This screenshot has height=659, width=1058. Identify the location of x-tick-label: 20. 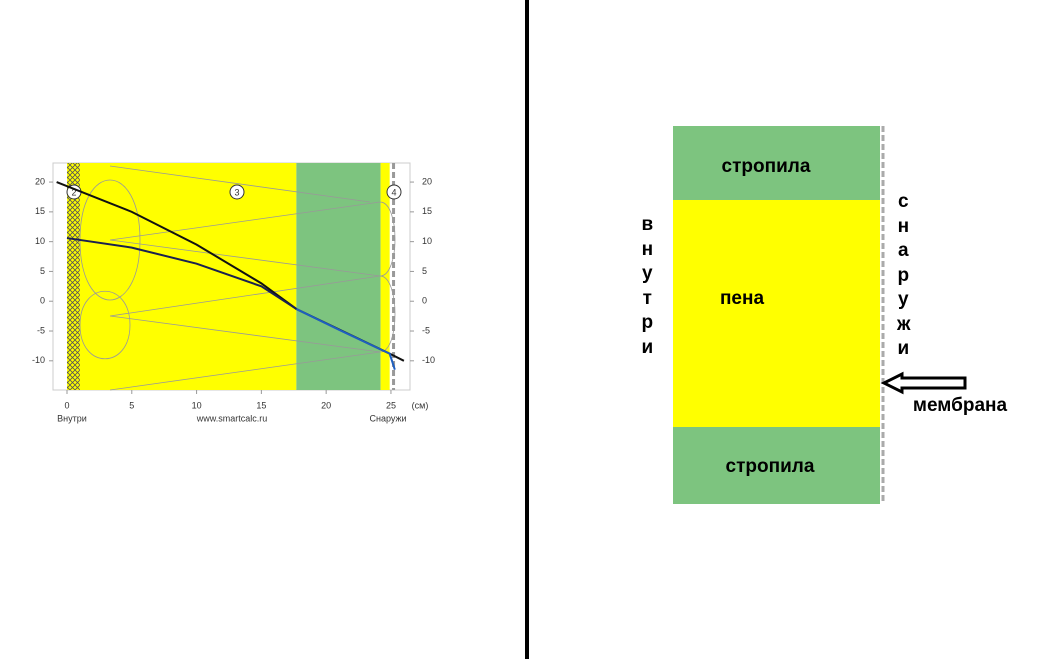
(326, 405).